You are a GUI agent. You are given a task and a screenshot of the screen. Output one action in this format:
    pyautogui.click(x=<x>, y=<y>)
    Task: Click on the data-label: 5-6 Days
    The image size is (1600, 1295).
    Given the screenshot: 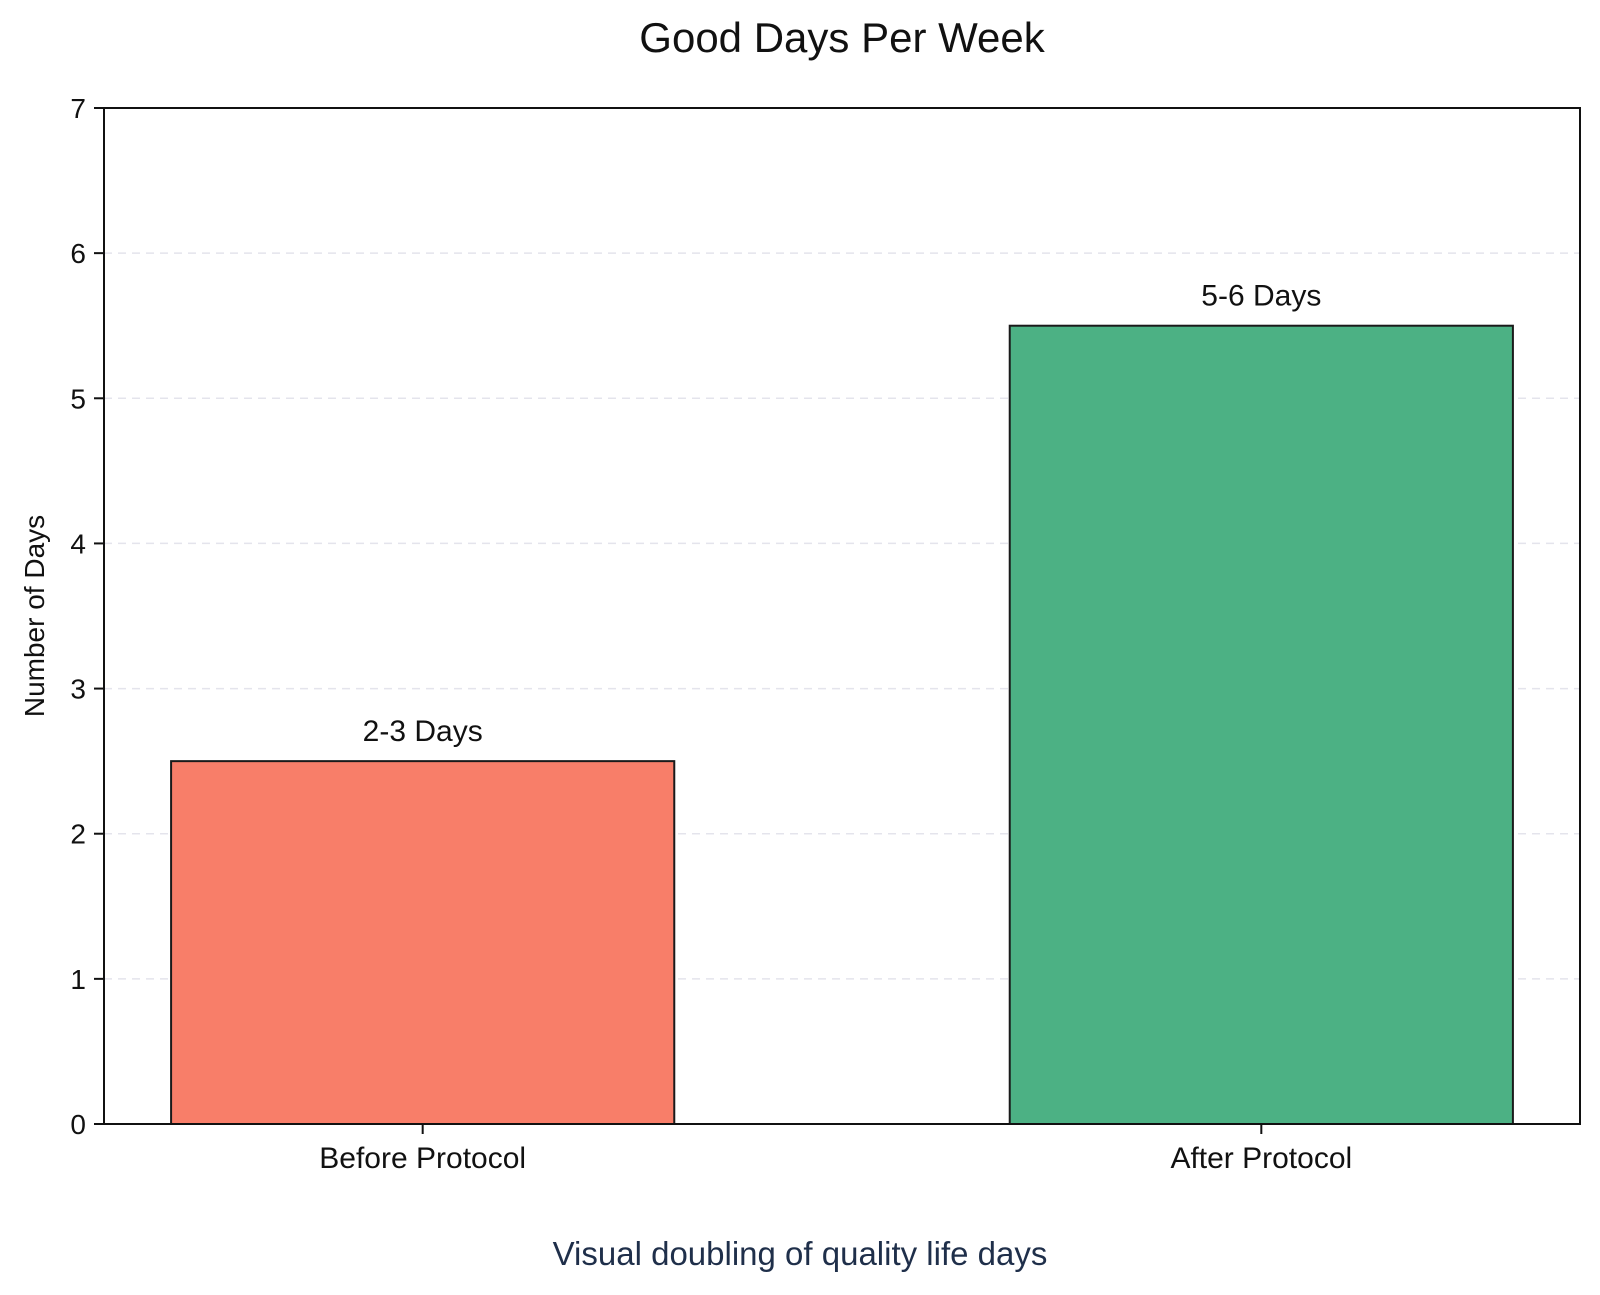 What is the action you would take?
    pyautogui.click(x=1261, y=296)
    